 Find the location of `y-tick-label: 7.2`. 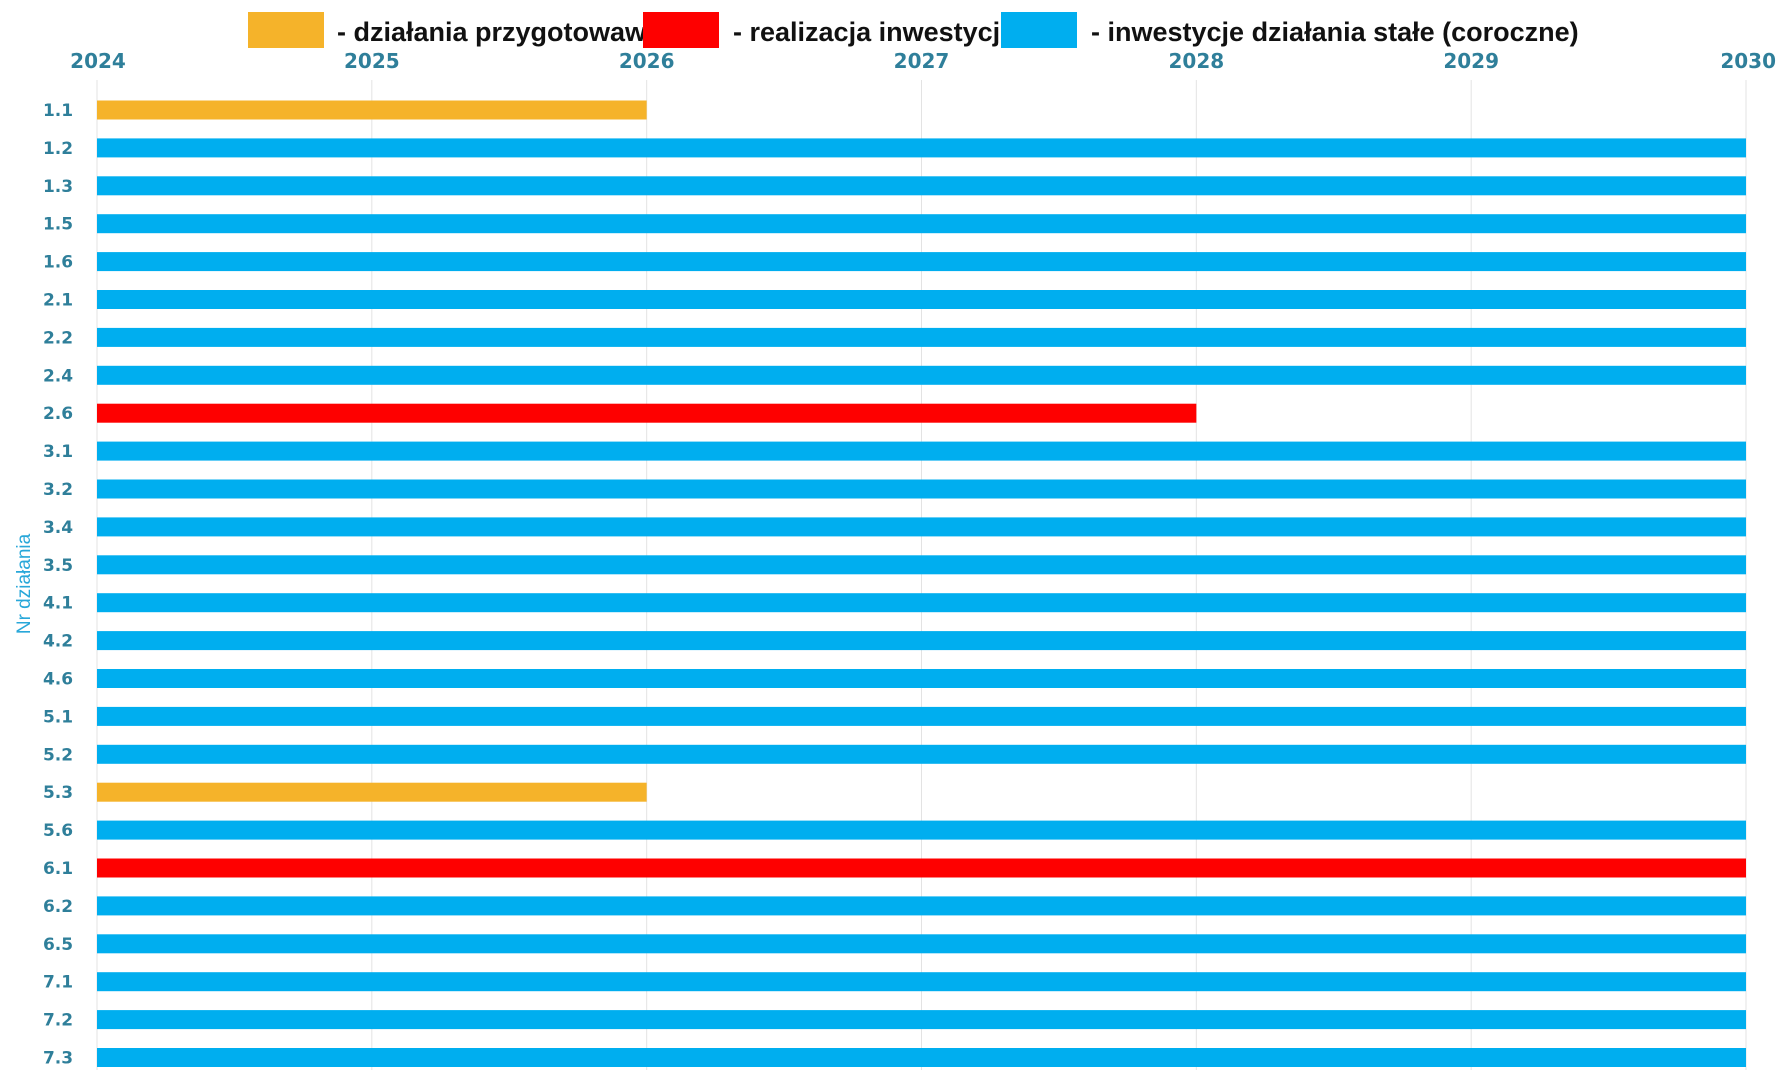

y-tick-label: 7.2 is located at coordinates (58, 1021).